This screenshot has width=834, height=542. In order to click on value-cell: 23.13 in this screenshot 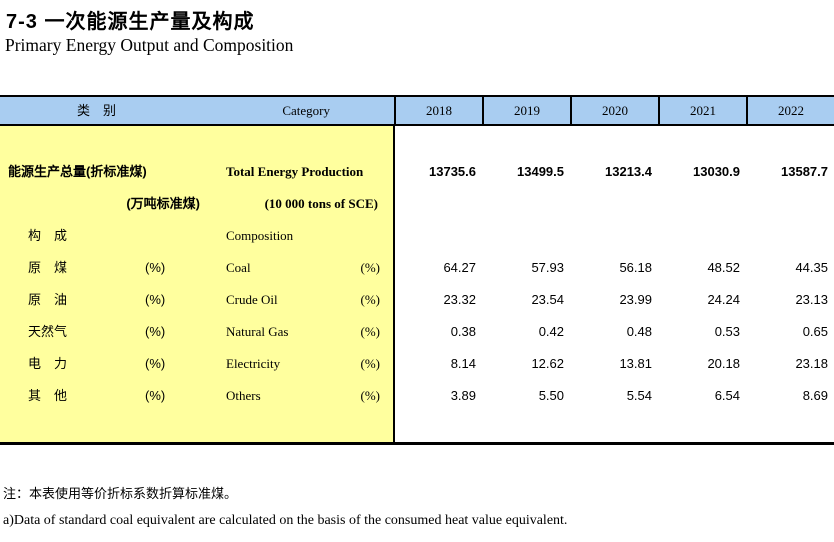, I will do `click(811, 299)`.